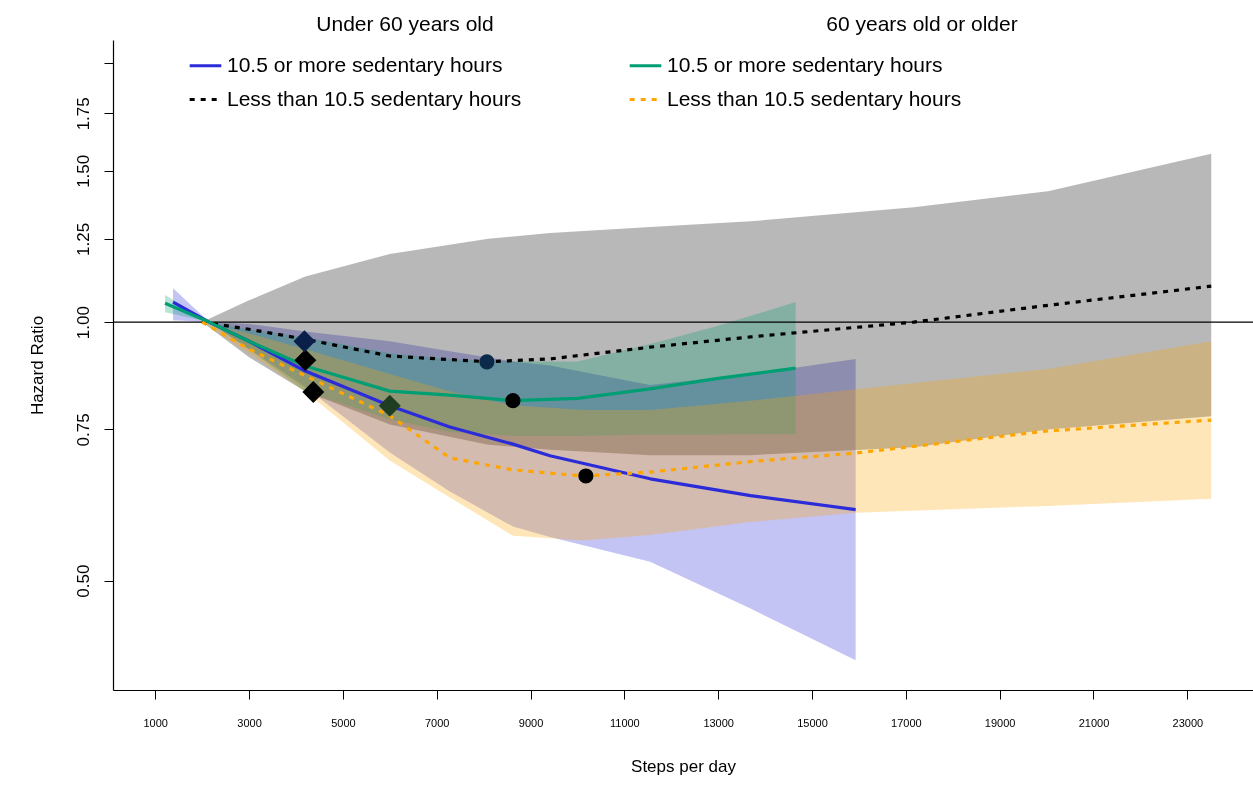  What do you see at coordinates (405, 23) in the screenshot?
I see `text: Under 60 years old` at bounding box center [405, 23].